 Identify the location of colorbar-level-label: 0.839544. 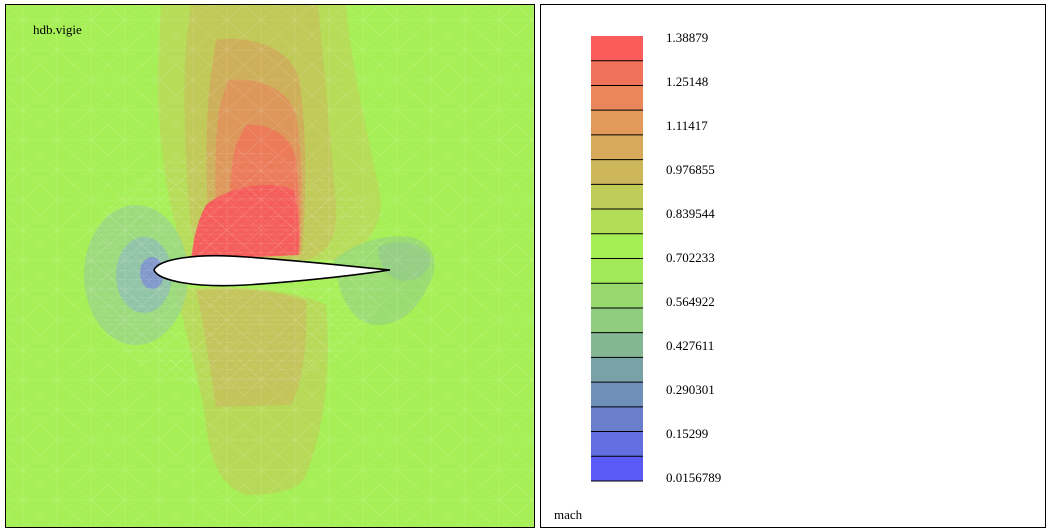
(690, 213).